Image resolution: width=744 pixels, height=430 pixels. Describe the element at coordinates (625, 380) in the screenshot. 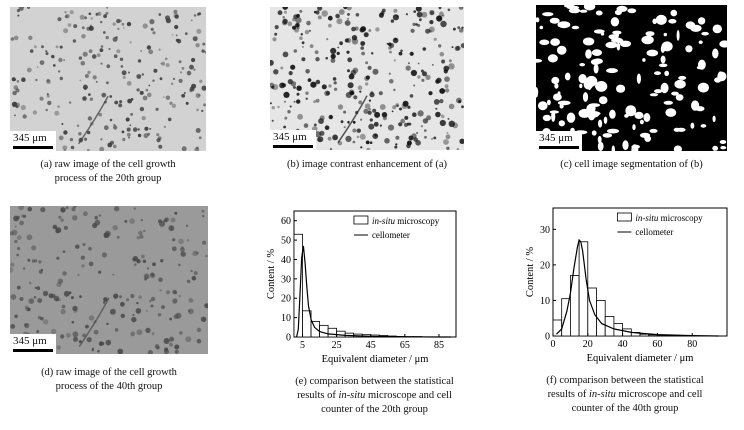

I see `caption-line: (f) comparison between the statistical` at that location.